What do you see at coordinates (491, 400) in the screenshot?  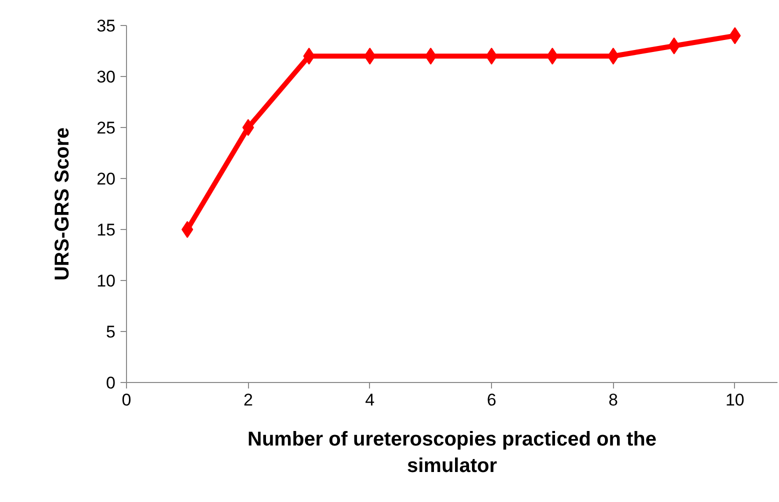 I see `x-tick-label: 6` at bounding box center [491, 400].